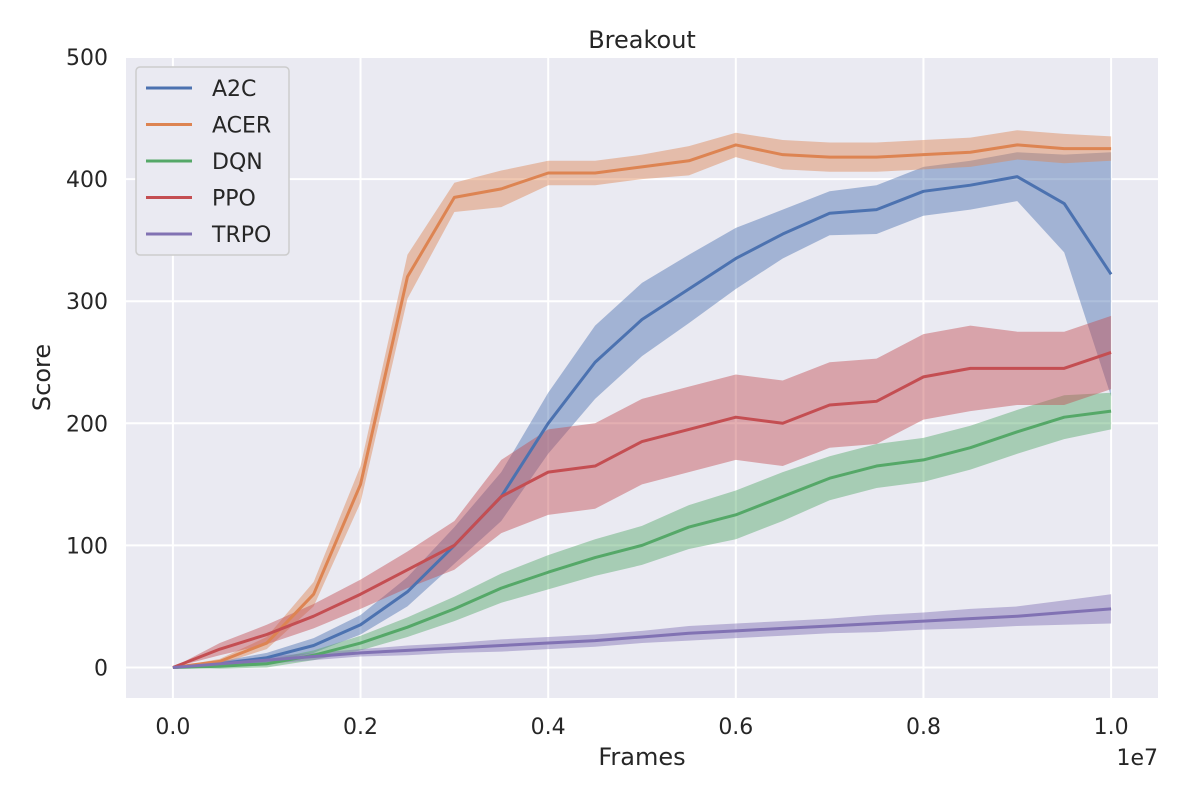  Describe the element at coordinates (735, 727) in the screenshot. I see `x-tick-label: 0.6` at that location.